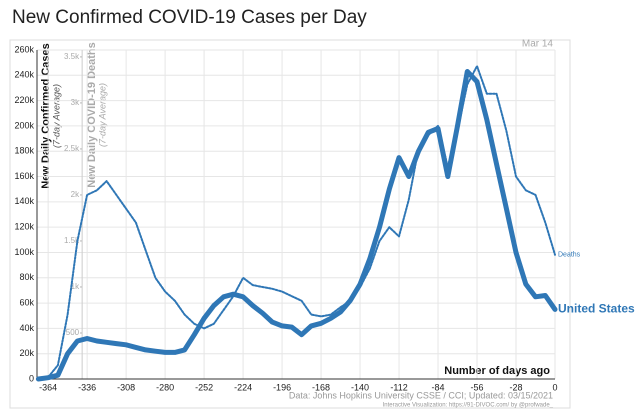 This screenshot has height=411, width=640. I want to click on y2-tick-label: 1k, so click(75, 286).